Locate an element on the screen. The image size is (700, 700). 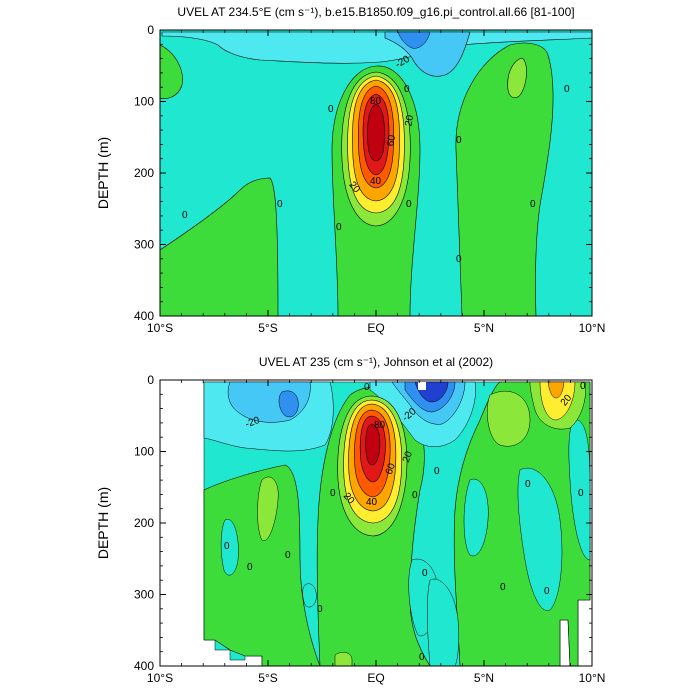
contour-label-0-m: 0 is located at coordinates (581, 493).